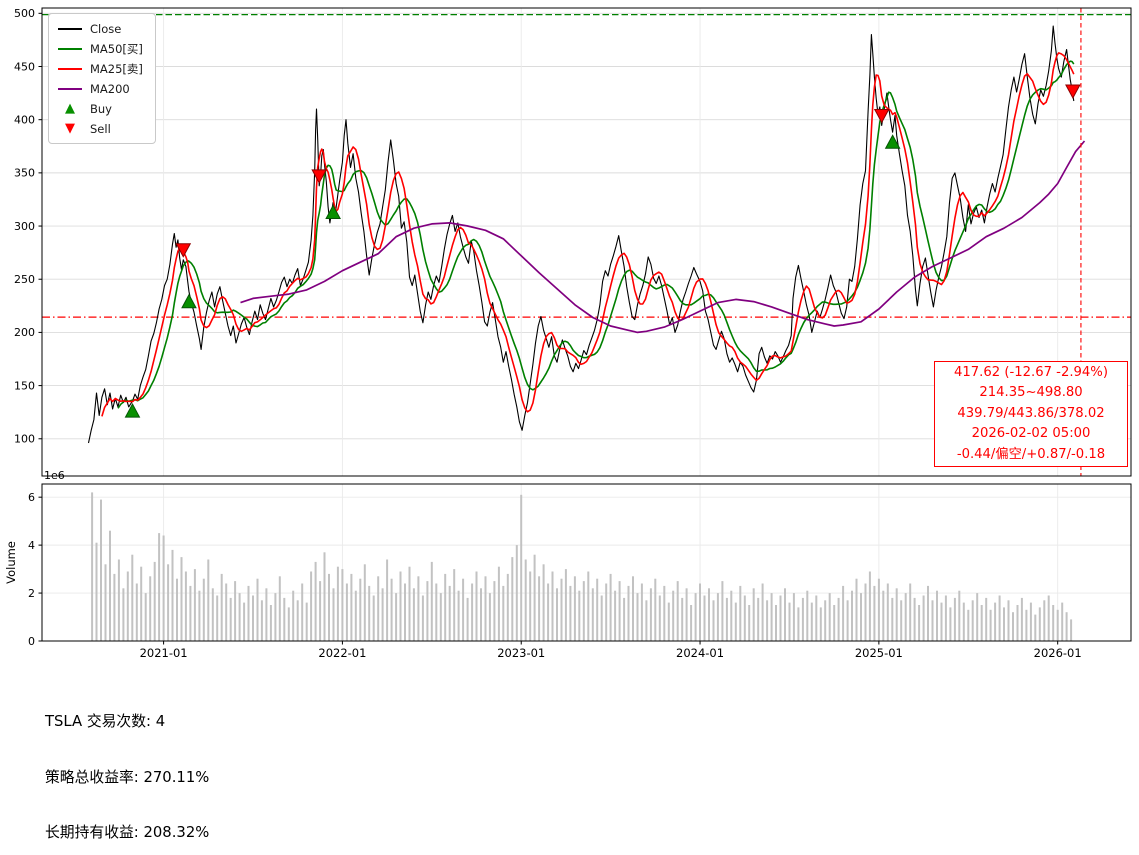 Image resolution: width=1139 pixels, height=855 pixels. I want to click on annotation-ma-values: 439.79/443.86/378.02, so click(1031, 413).